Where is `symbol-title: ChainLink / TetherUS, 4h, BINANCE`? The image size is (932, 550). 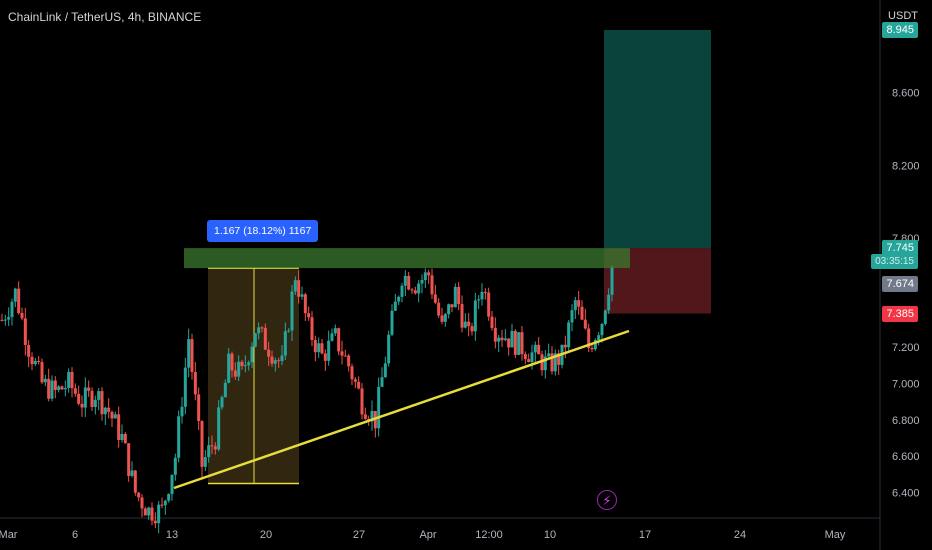 symbol-title: ChainLink / TetherUS, 4h, BINANCE is located at coordinates (105, 17).